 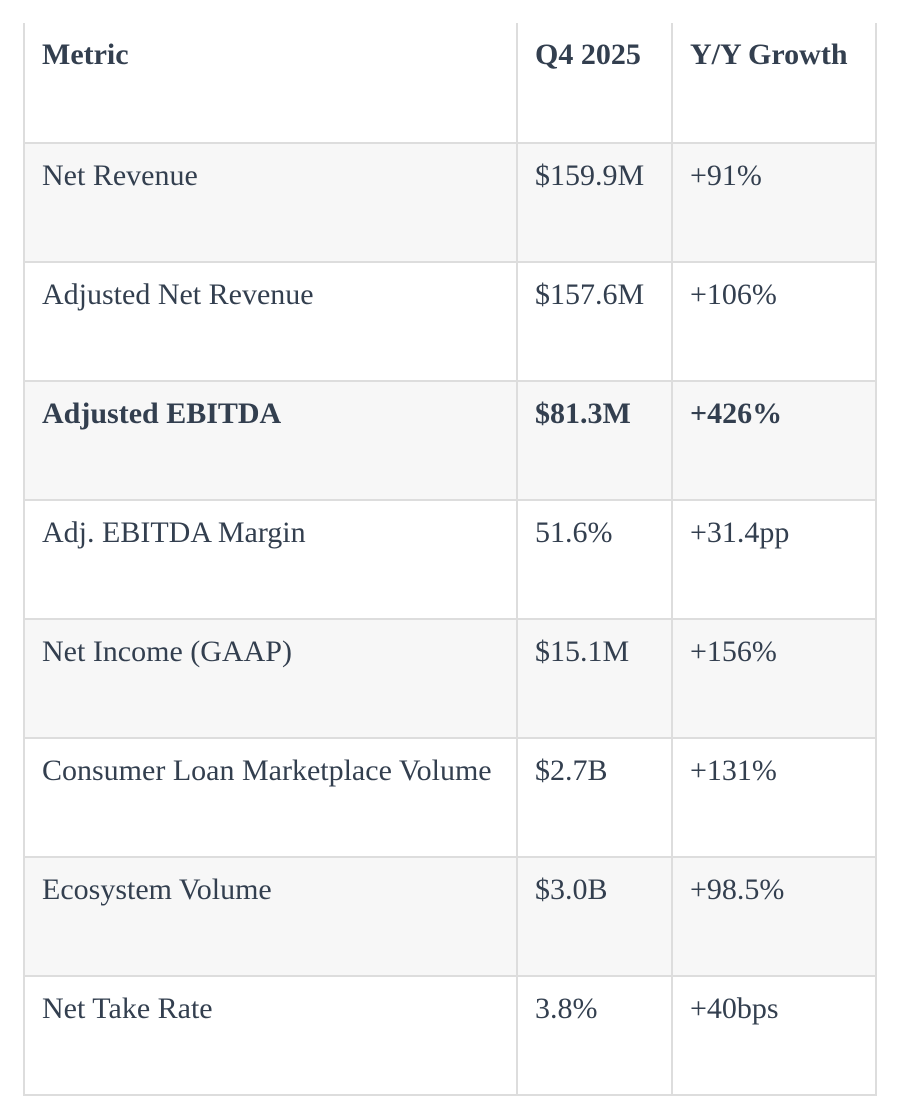 What do you see at coordinates (594, 559) in the screenshot?
I see `q4-2025-value: 51.6%` at bounding box center [594, 559].